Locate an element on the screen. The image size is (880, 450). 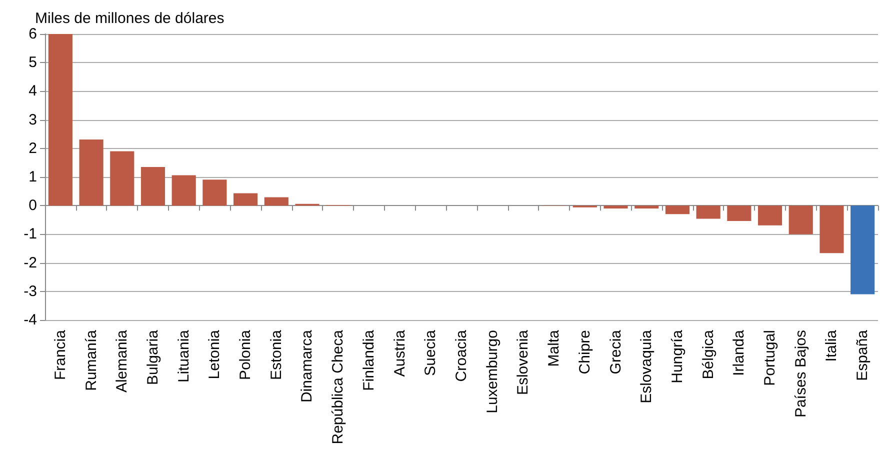
x-tick-label: Alemania is located at coordinates (122, 361).